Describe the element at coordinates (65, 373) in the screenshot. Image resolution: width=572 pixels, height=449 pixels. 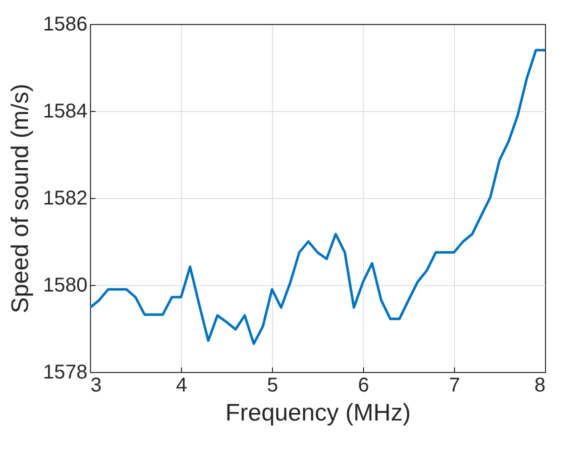
I see `y-tick-label: 1578` at that location.